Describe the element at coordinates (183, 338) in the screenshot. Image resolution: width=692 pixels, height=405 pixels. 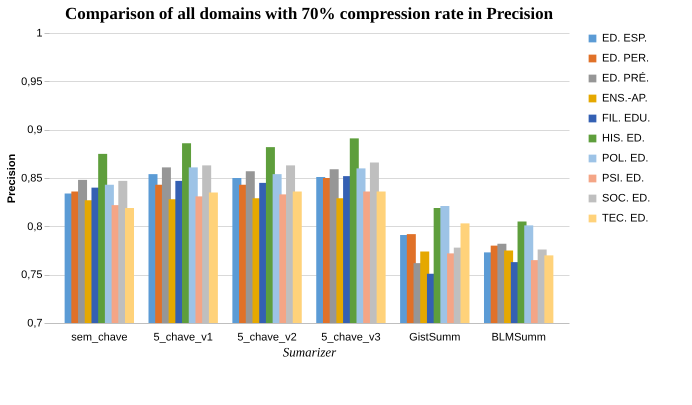
I see `x-tick-label: 5_chave_v1` at that location.